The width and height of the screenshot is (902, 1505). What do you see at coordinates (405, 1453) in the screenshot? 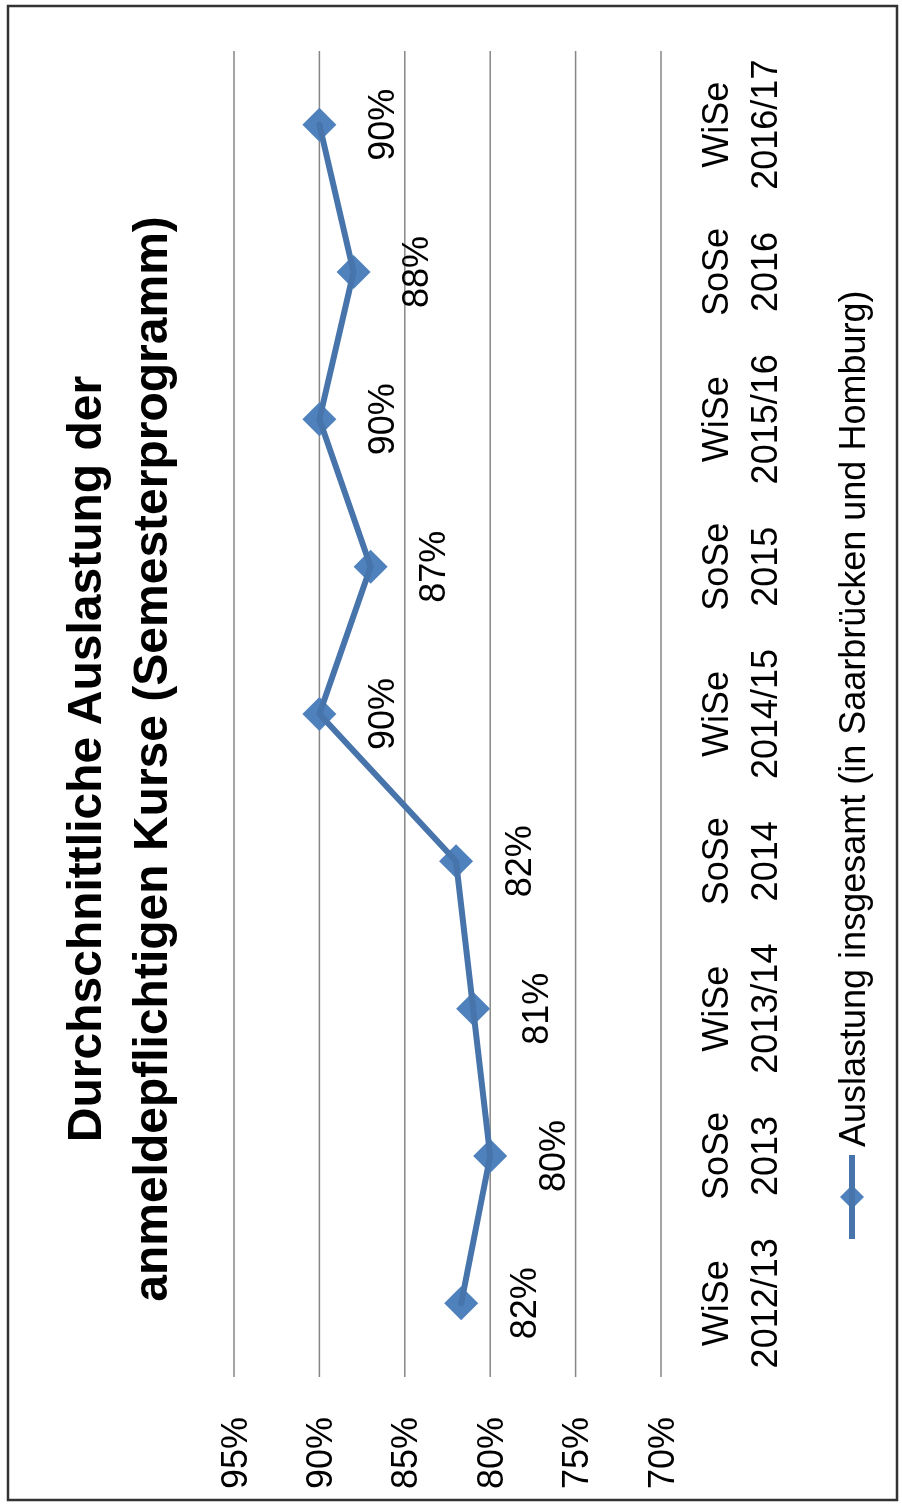
I see `x-tick-label: 85%` at bounding box center [405, 1453].